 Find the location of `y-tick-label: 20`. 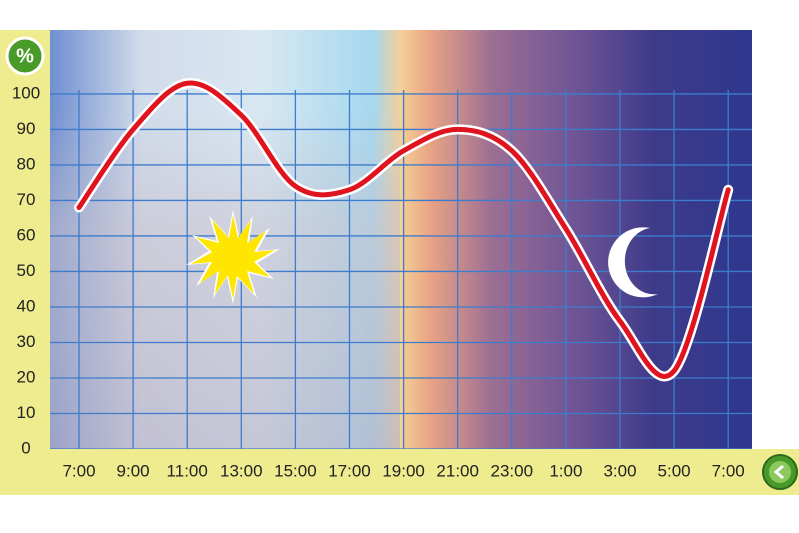

y-tick-label: 20 is located at coordinates (26, 376).